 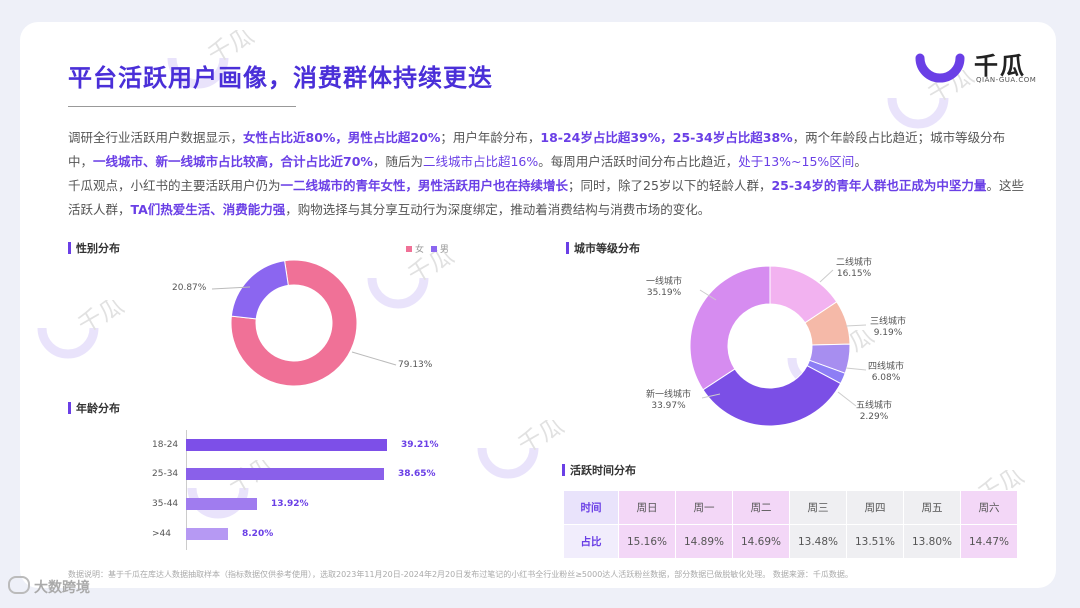 What do you see at coordinates (888, 327) in the screenshot?
I see `city-label-tier3: 三线城市 9.19%` at bounding box center [888, 327].